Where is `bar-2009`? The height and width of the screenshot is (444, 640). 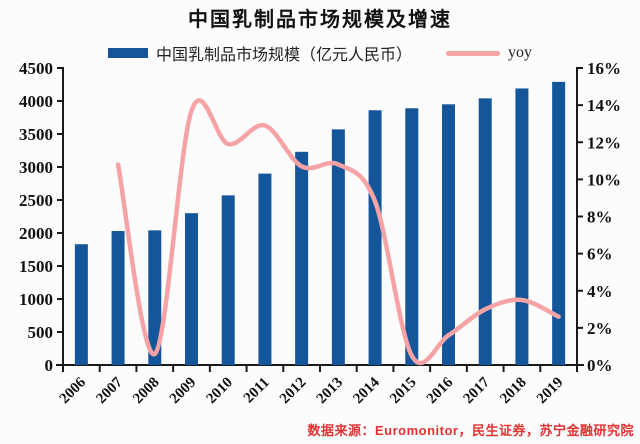
bar-2009 is located at coordinates (191, 289).